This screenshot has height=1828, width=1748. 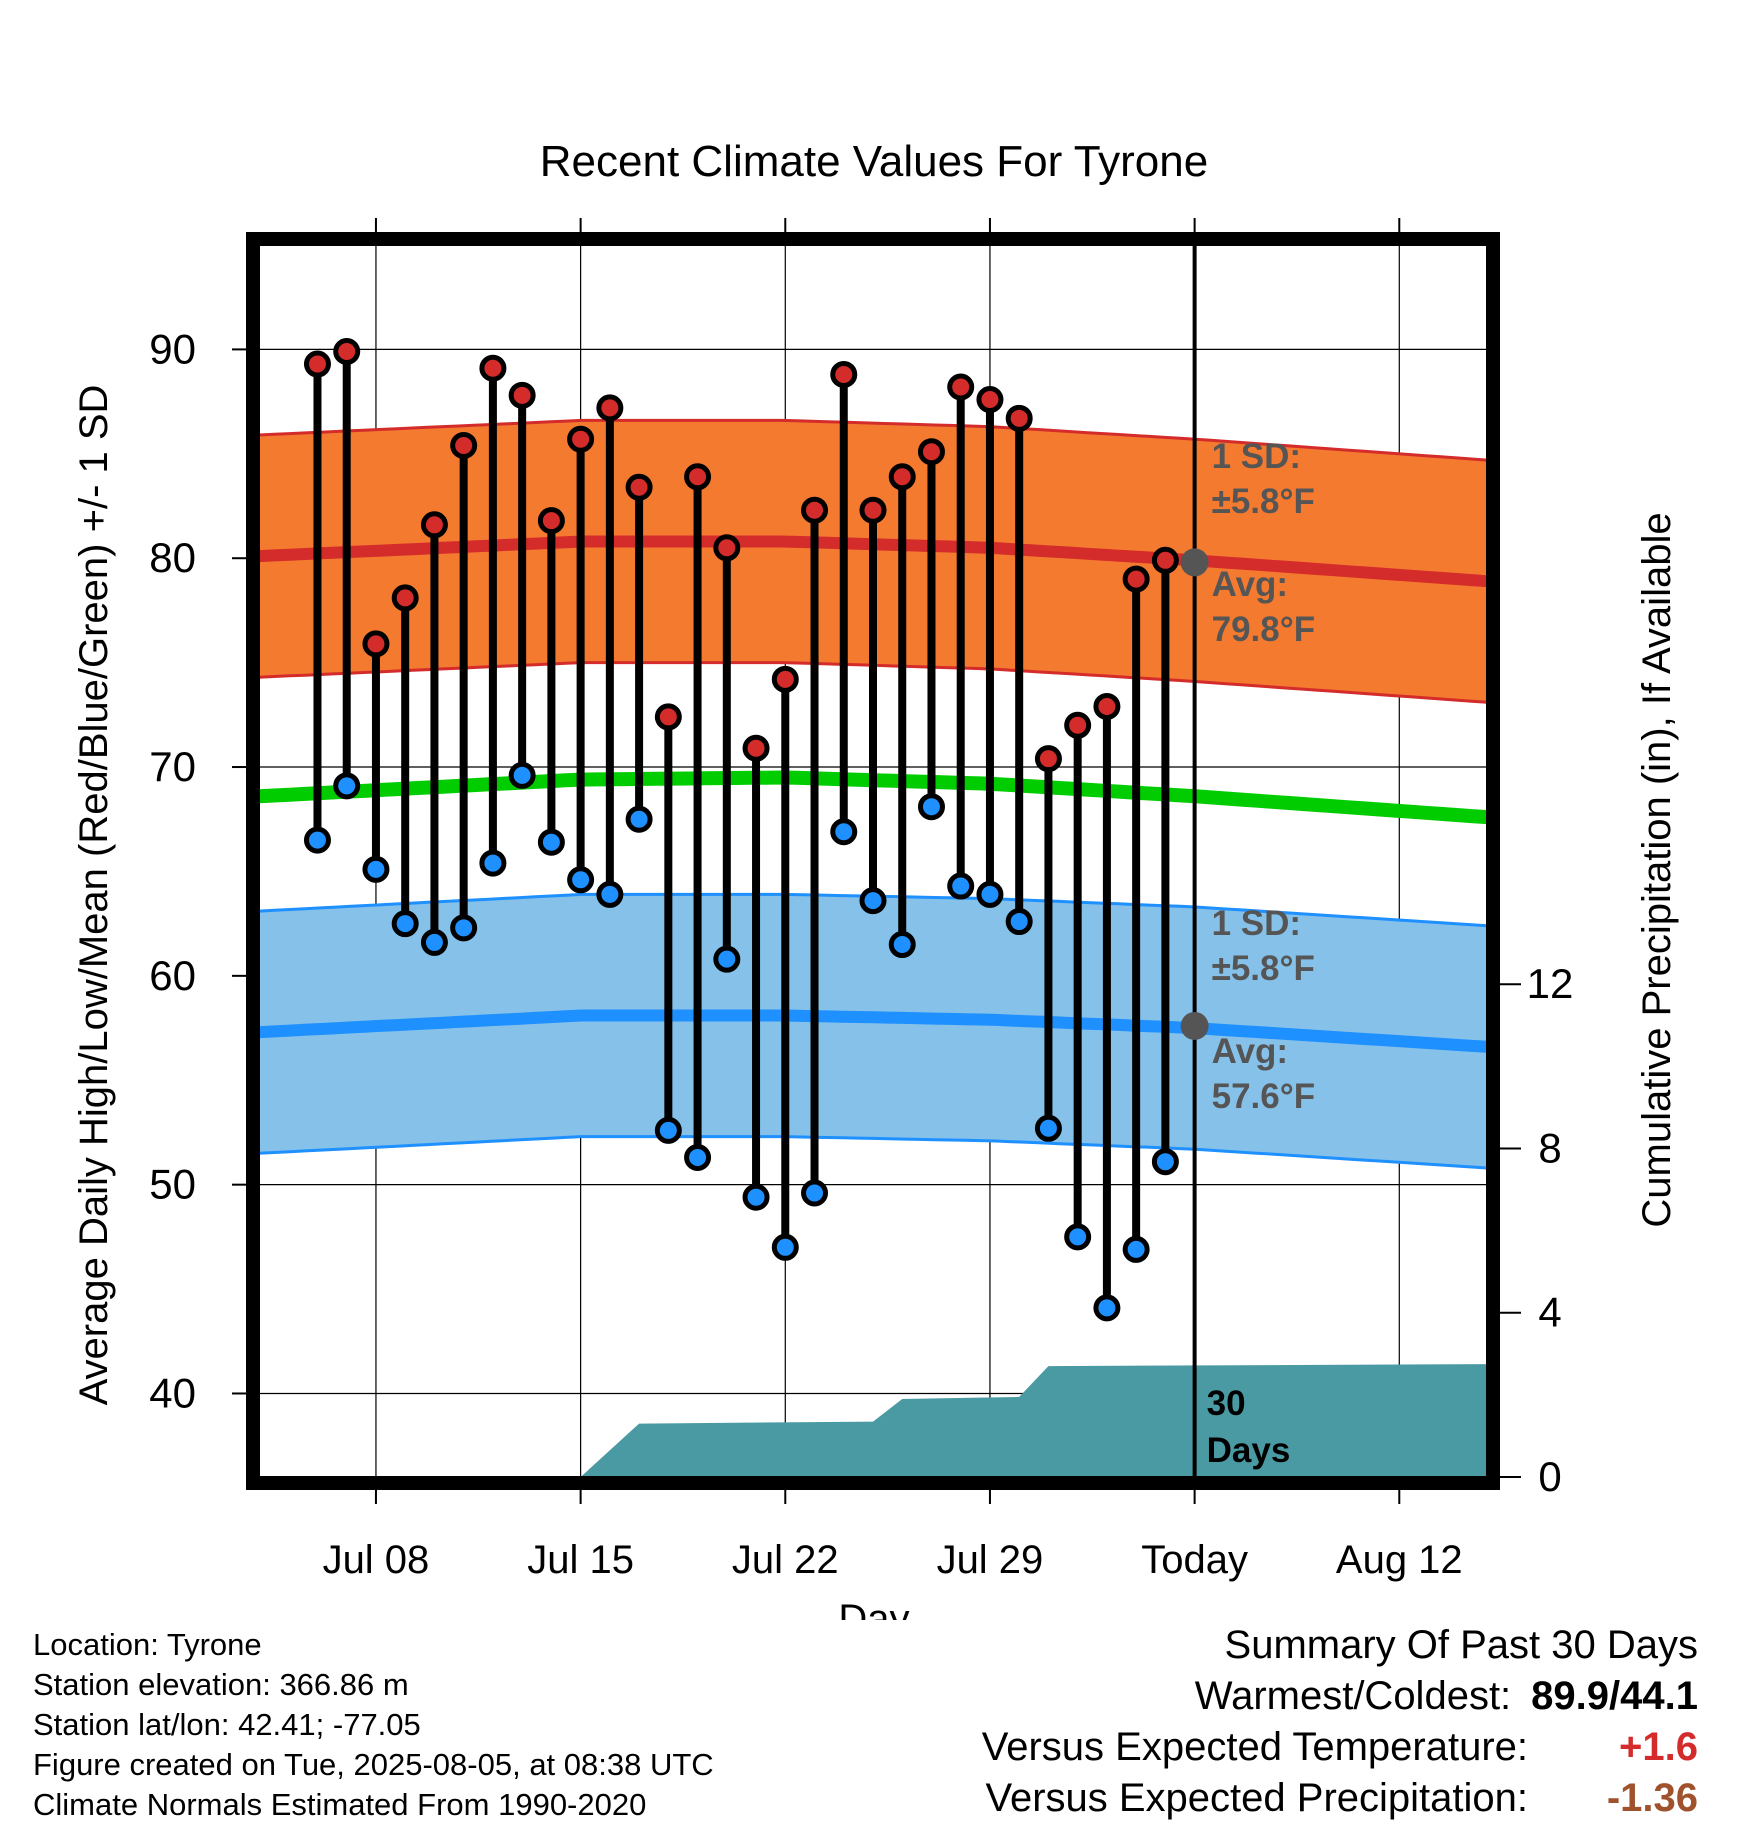 What do you see at coordinates (172, 766) in the screenshot?
I see `y-tick-label: 70` at bounding box center [172, 766].